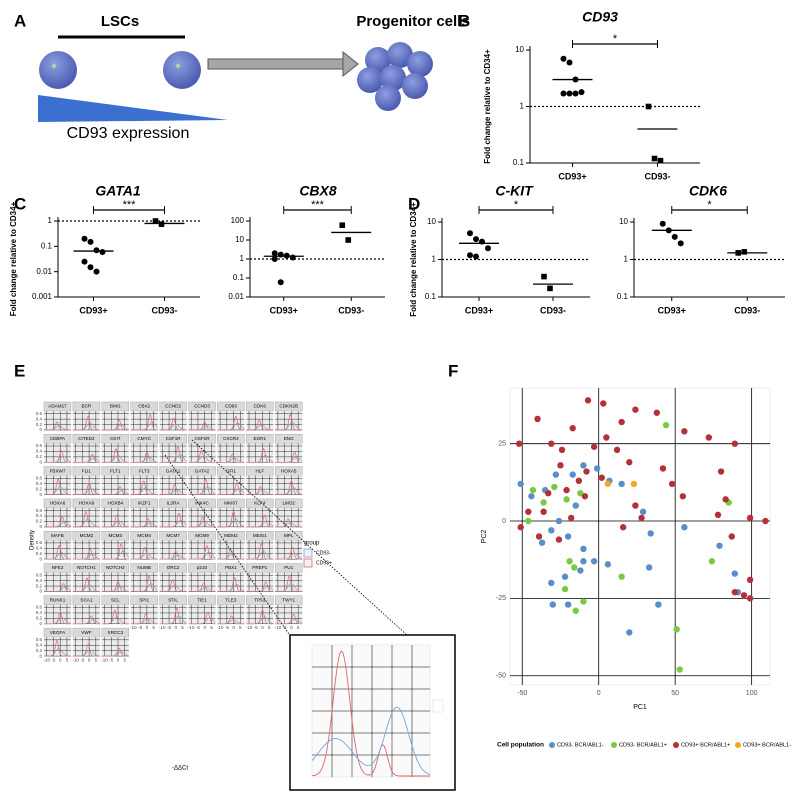  What do you see at coordinates (58, 470) in the screenshot?
I see `facet-label: FBXW7` at bounding box center [58, 470].